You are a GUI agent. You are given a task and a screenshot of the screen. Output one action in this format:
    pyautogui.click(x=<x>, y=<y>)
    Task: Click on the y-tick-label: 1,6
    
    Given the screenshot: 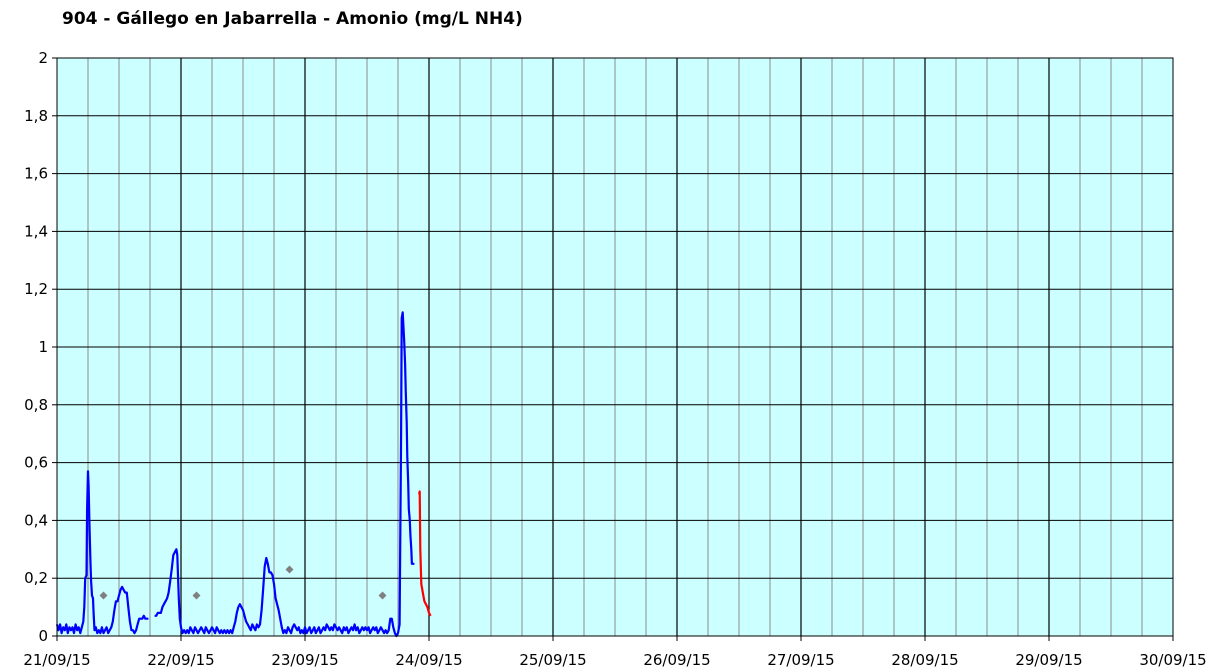 What is the action you would take?
    pyautogui.click(x=36, y=174)
    